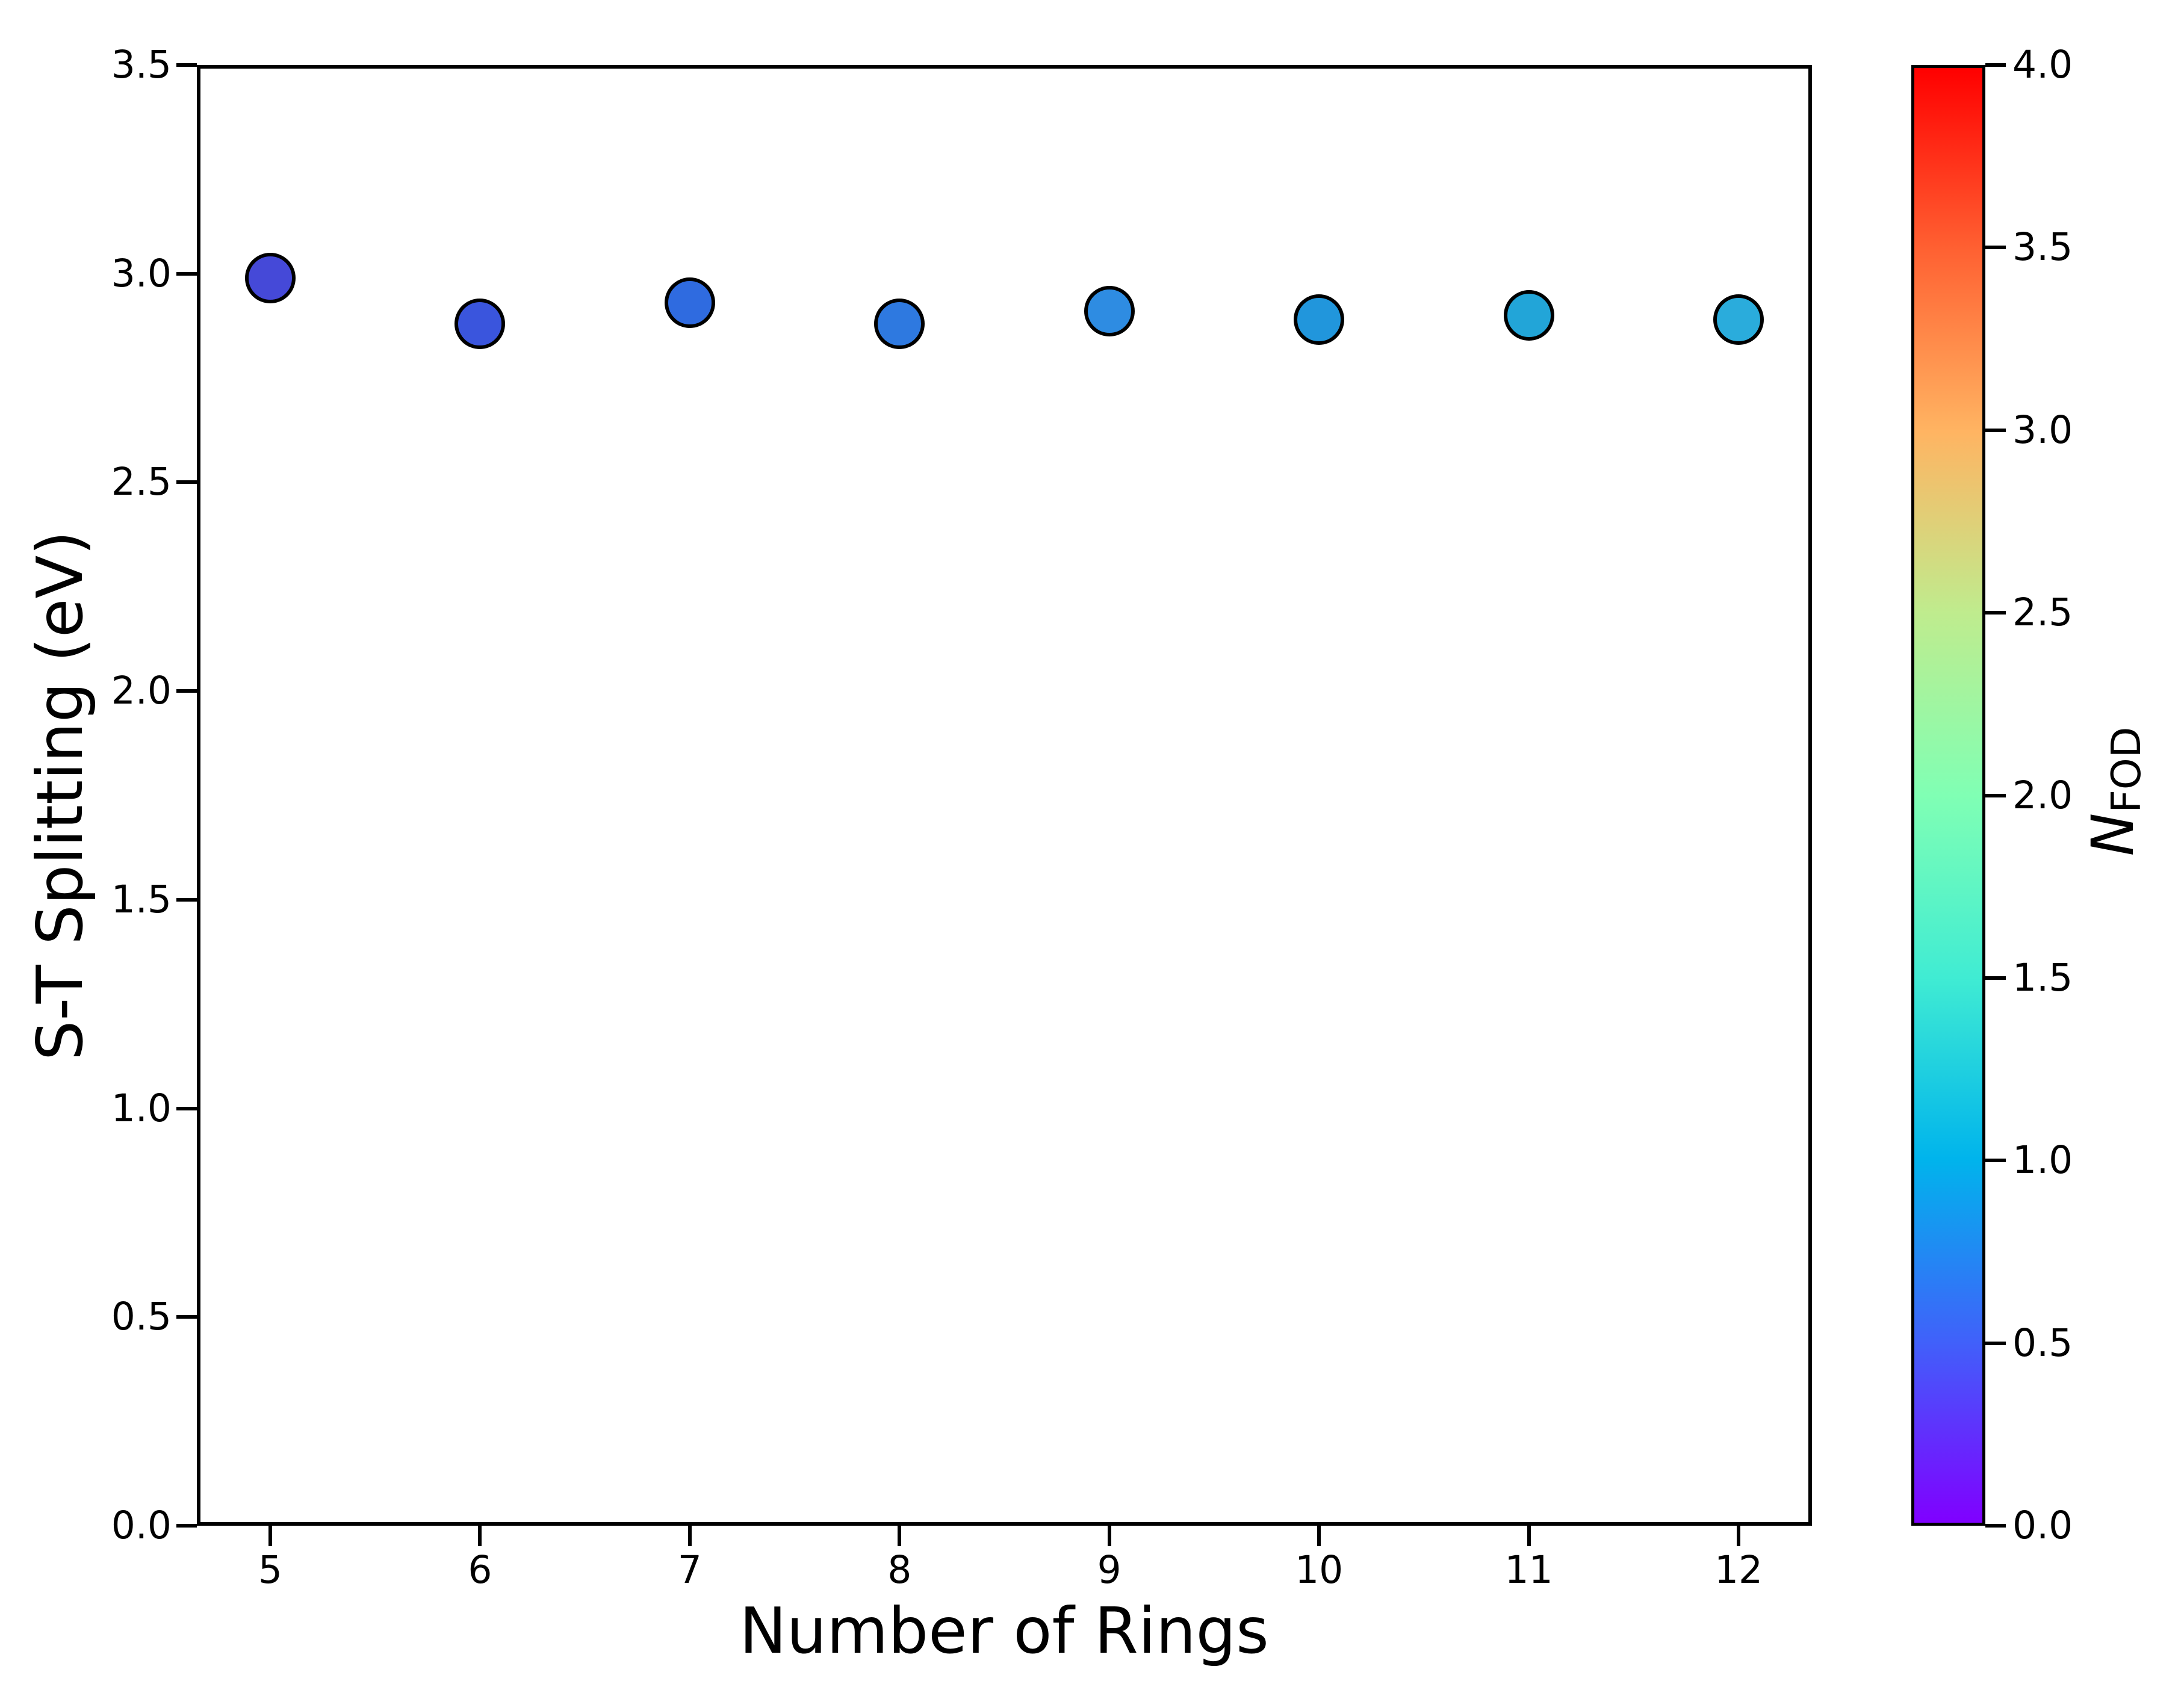 This screenshot has height=1681, width=2184. What do you see at coordinates (2042, 1525) in the screenshot?
I see `colorbar-tick-label: 0.0` at bounding box center [2042, 1525].